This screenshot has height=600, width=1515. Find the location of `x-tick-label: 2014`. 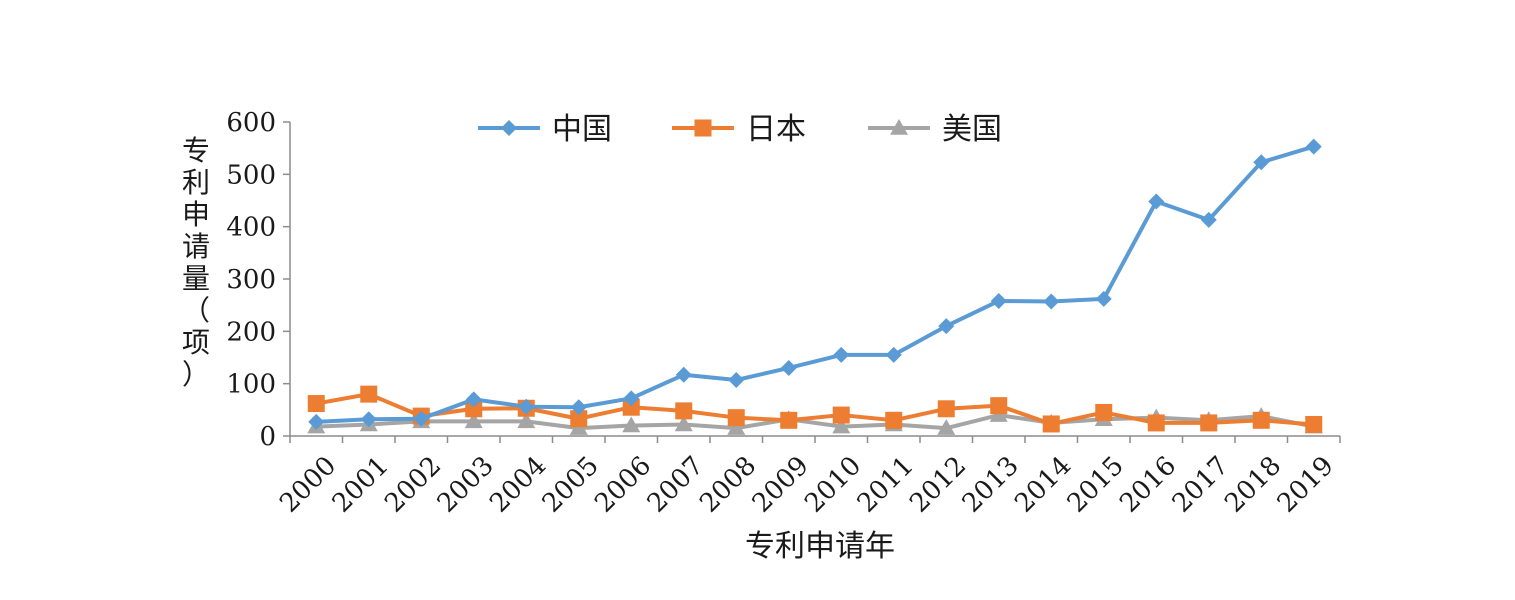

x-tick-label: 2014 is located at coordinates (1043, 485).